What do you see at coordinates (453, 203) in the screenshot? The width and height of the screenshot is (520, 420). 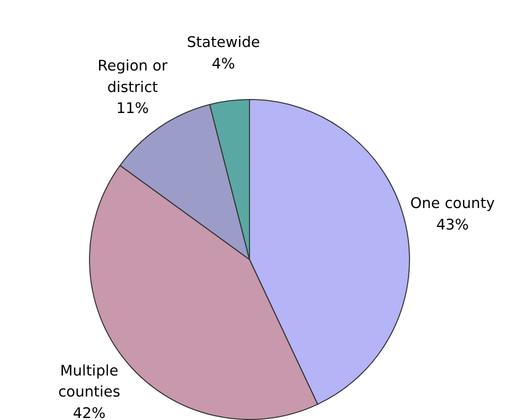 I see `slice-label: One county` at bounding box center [453, 203].